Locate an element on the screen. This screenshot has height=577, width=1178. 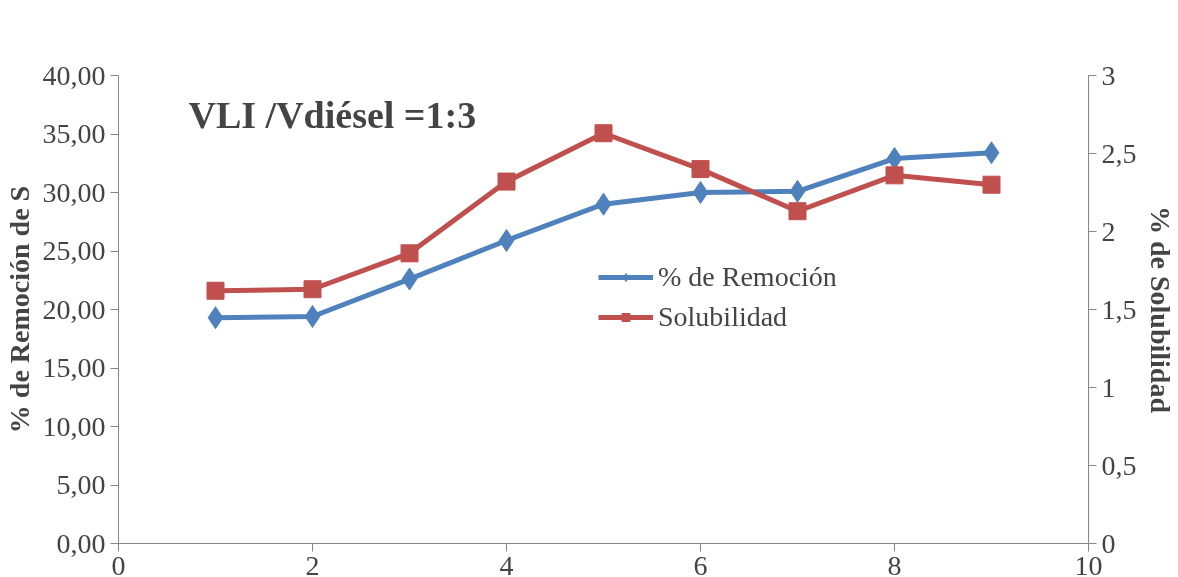
y-axis-title: % de Remoción de S is located at coordinates (19, 309).